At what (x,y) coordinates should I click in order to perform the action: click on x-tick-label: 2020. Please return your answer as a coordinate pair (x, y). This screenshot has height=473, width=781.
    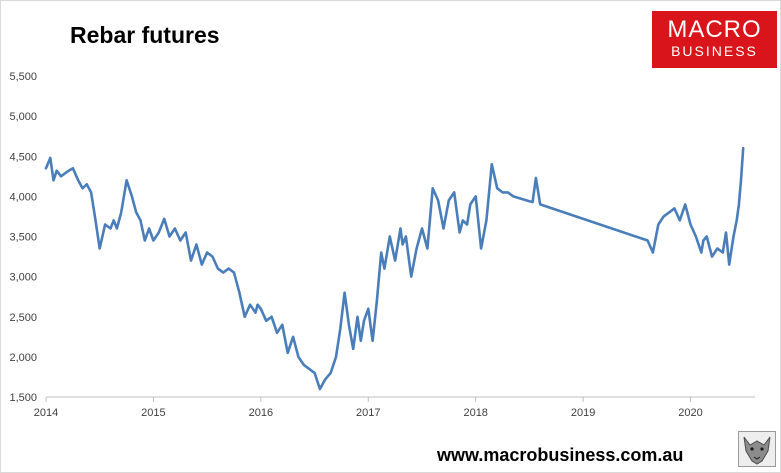
    Looking at the image, I should click on (690, 413).